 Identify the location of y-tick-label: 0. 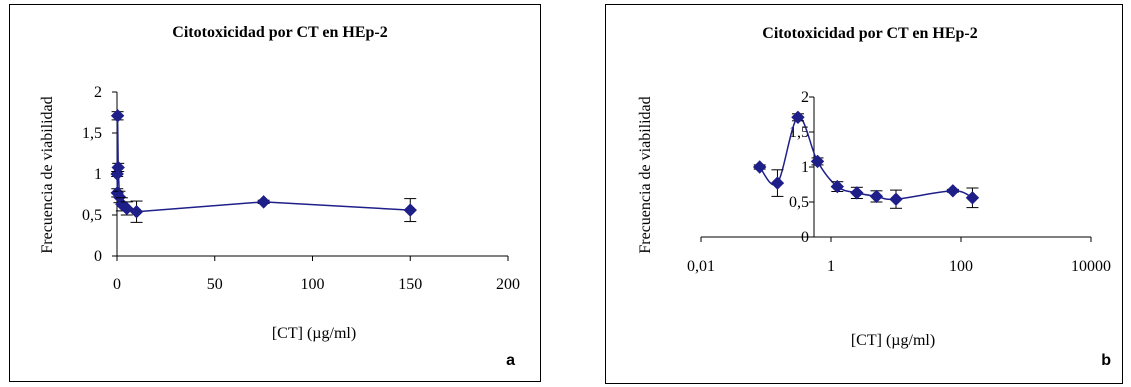
(98, 256).